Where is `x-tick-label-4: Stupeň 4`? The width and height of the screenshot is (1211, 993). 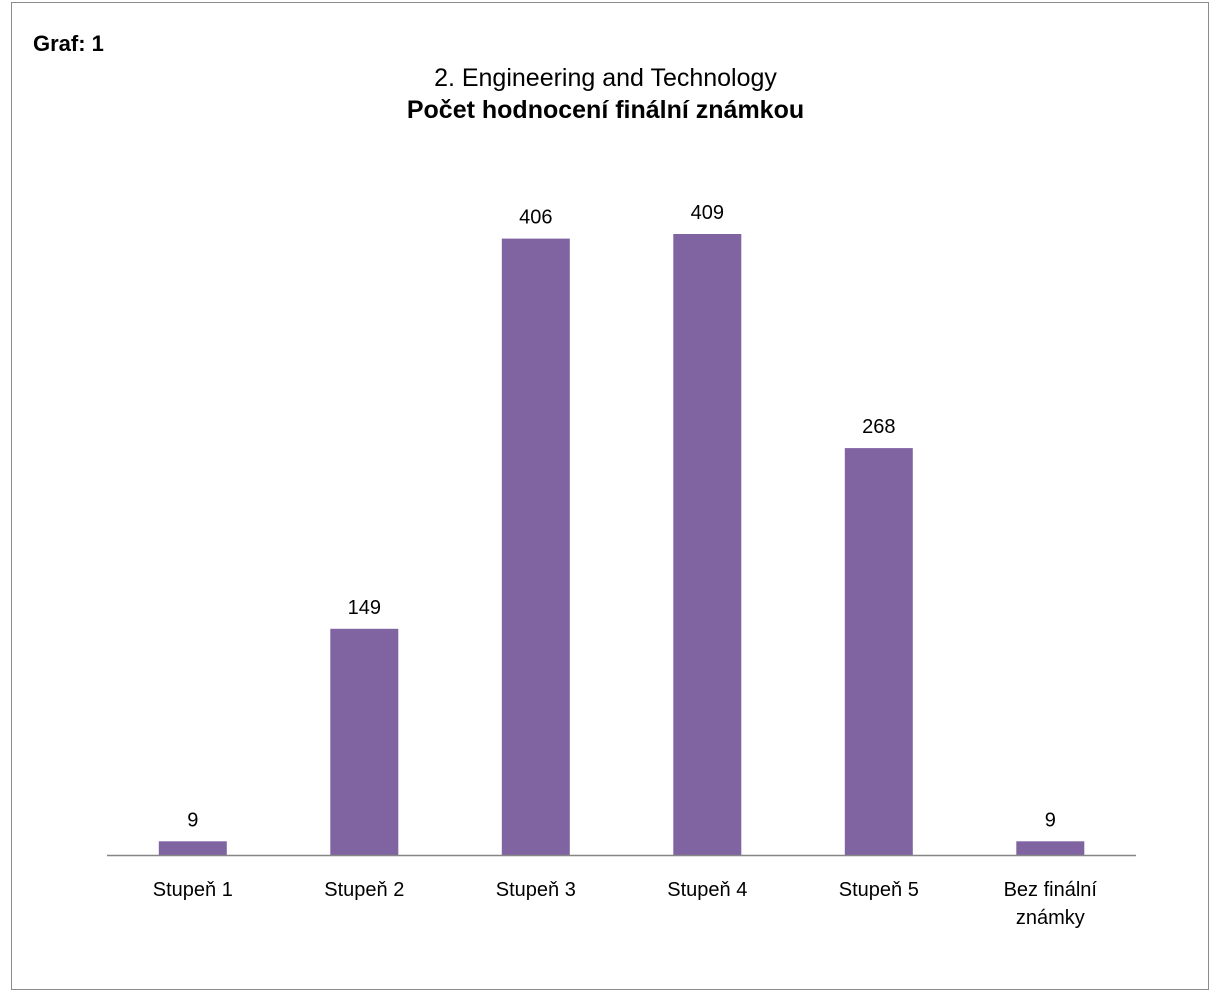 x-tick-label-4: Stupeň 4 is located at coordinates (707, 890).